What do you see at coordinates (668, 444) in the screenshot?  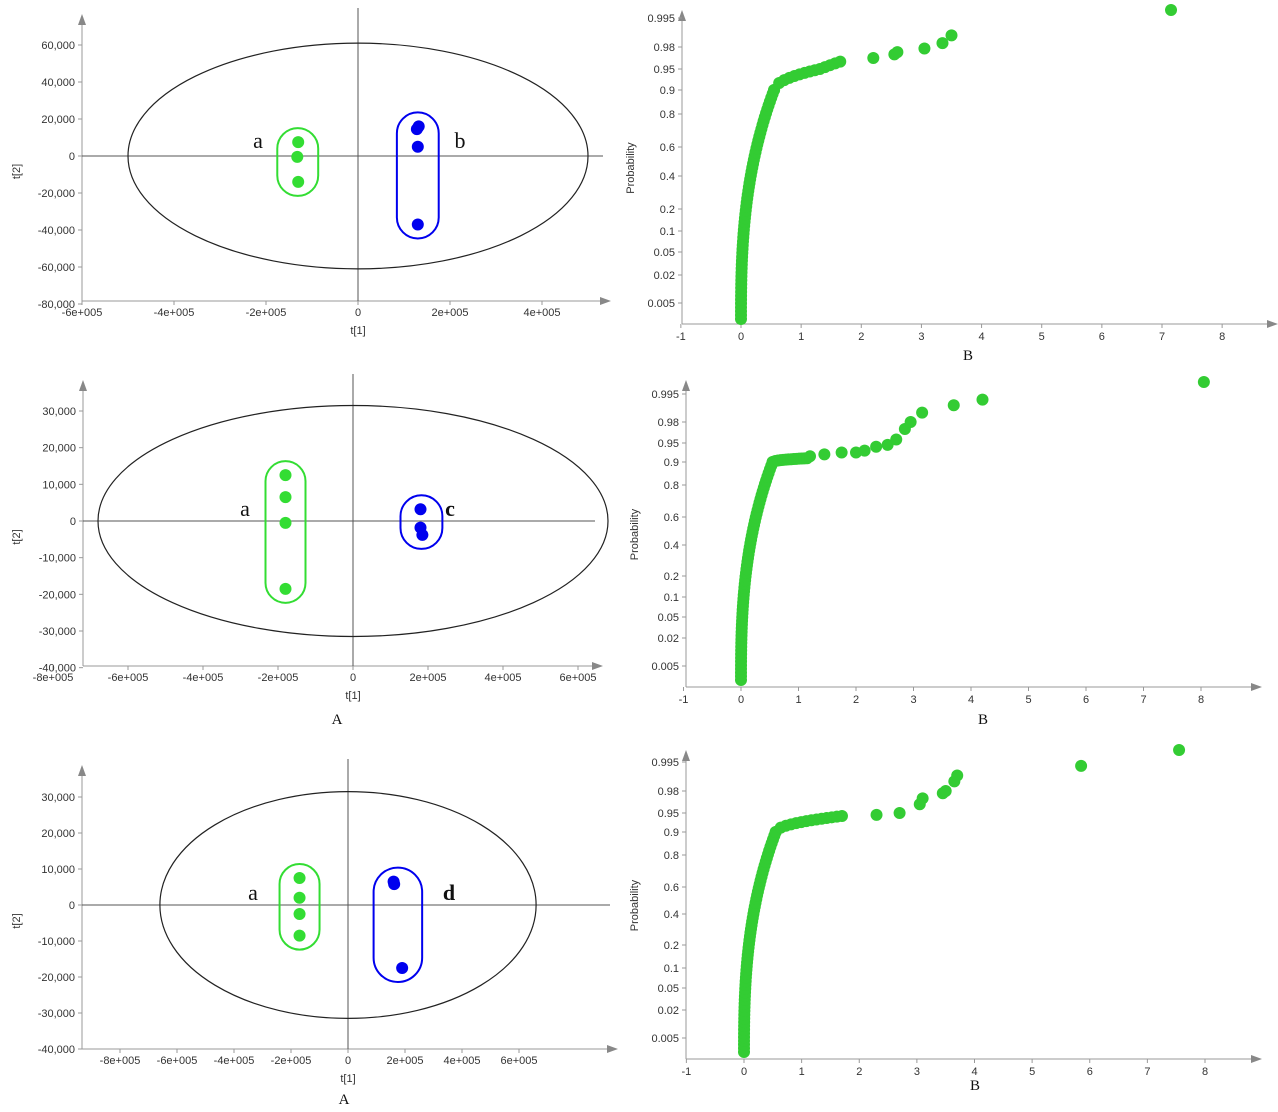 I see `y-tick-label: 0.95` at bounding box center [668, 444].